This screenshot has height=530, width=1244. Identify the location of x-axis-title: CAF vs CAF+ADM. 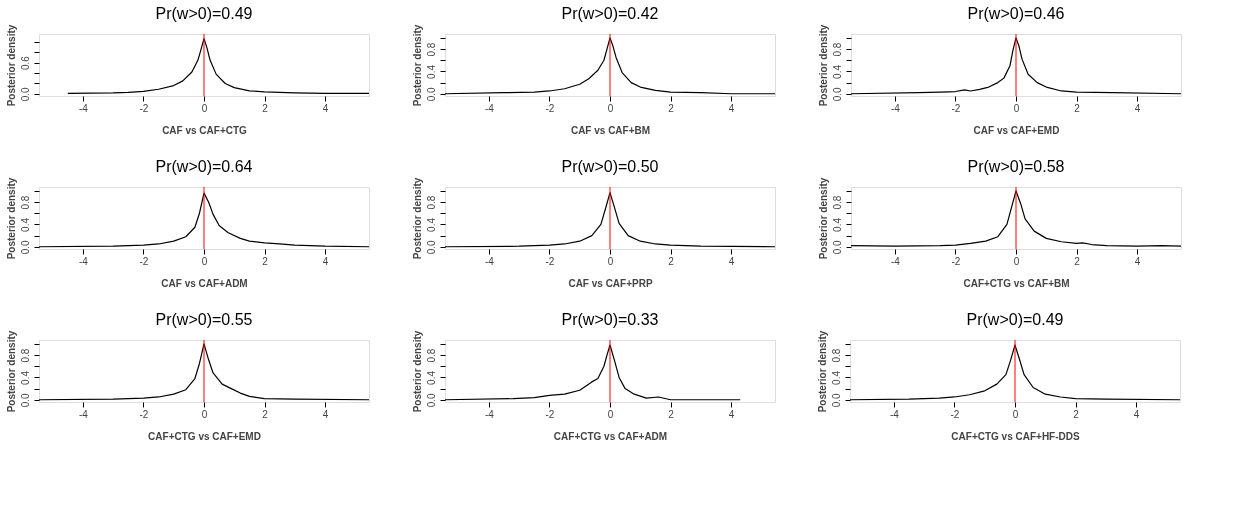
(204, 283).